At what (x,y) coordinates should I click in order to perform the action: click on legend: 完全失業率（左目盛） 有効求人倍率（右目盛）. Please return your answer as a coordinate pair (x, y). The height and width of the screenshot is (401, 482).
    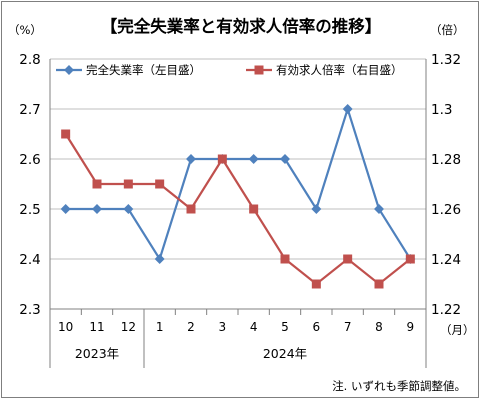
    Looking at the image, I should click on (229, 70).